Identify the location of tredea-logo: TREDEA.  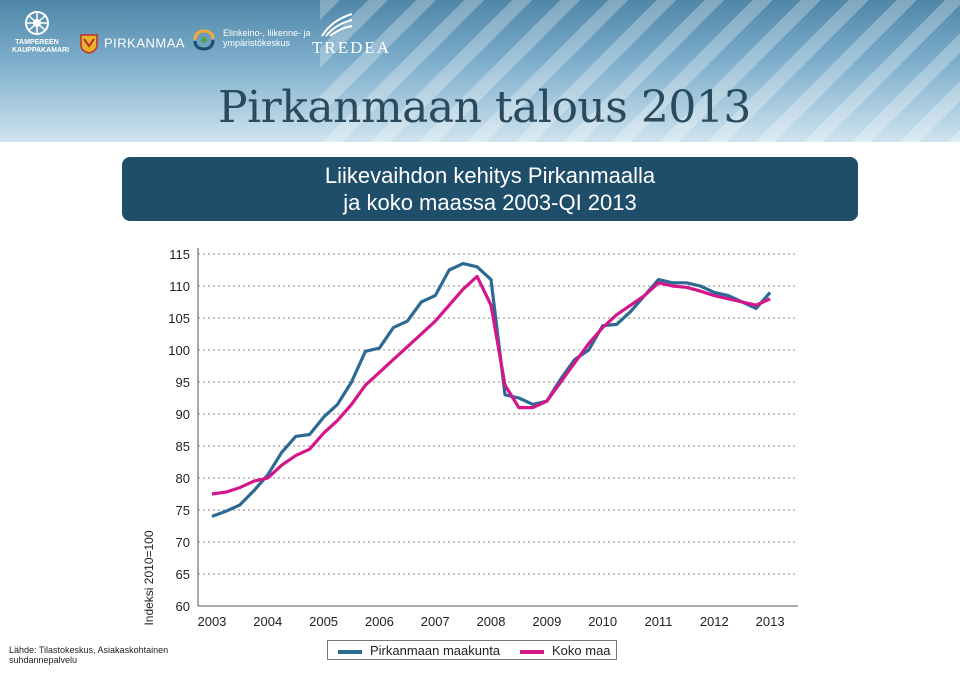
(351, 34).